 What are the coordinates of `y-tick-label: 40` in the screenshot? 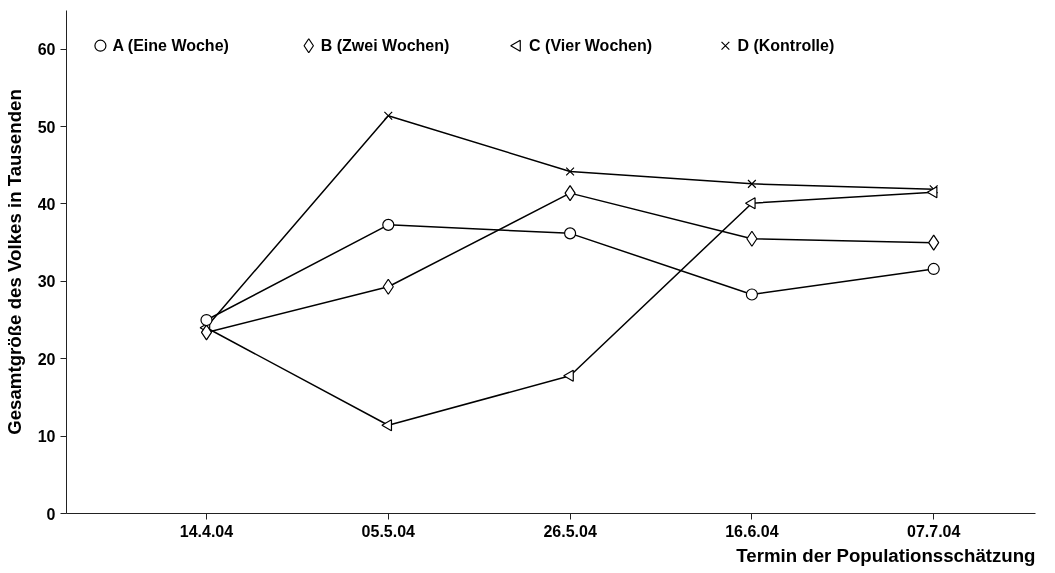 It's located at (46, 204).